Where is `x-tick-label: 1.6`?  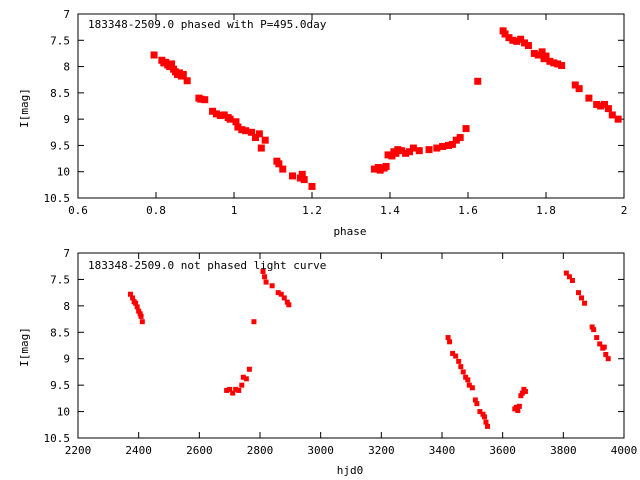 x-tick-label: 1.6 is located at coordinates (468, 210).